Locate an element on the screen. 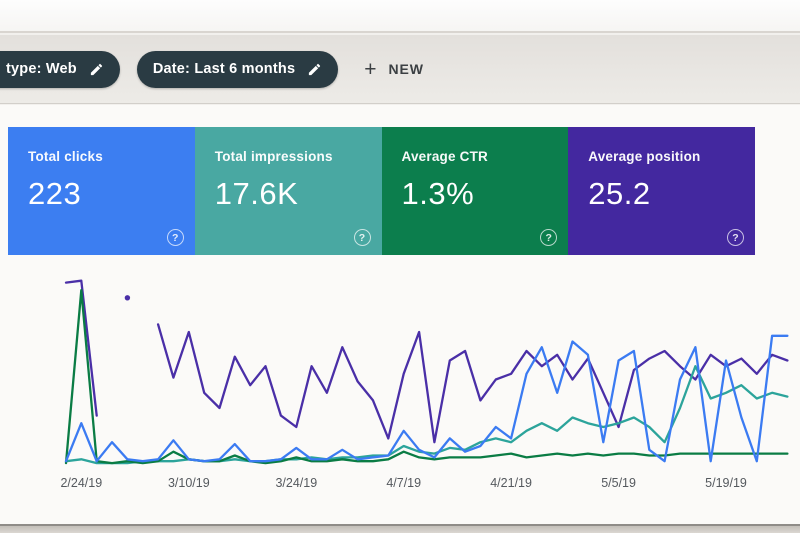  isolated-data-point is located at coordinates (127, 298).